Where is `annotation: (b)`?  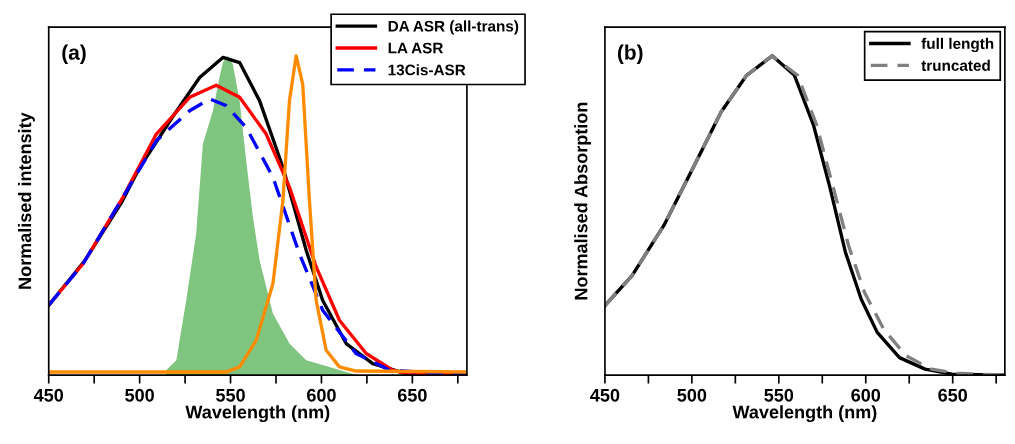 annotation: (b) is located at coordinates (630, 54).